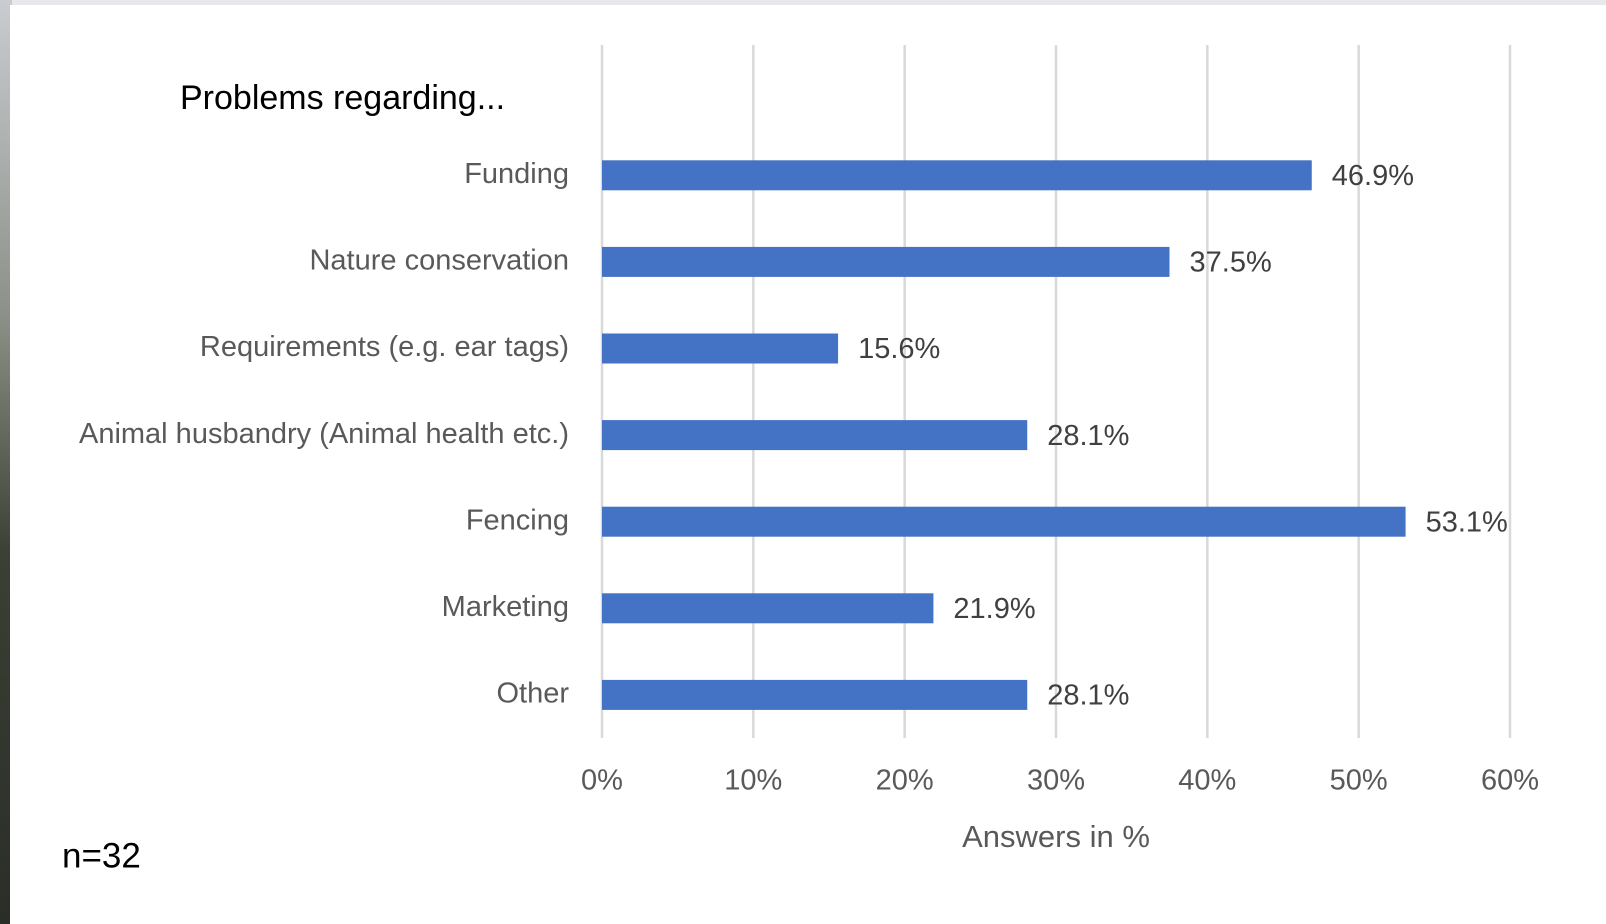  Describe the element at coordinates (1231, 263) in the screenshot. I see `value-label: 37.5%` at that location.